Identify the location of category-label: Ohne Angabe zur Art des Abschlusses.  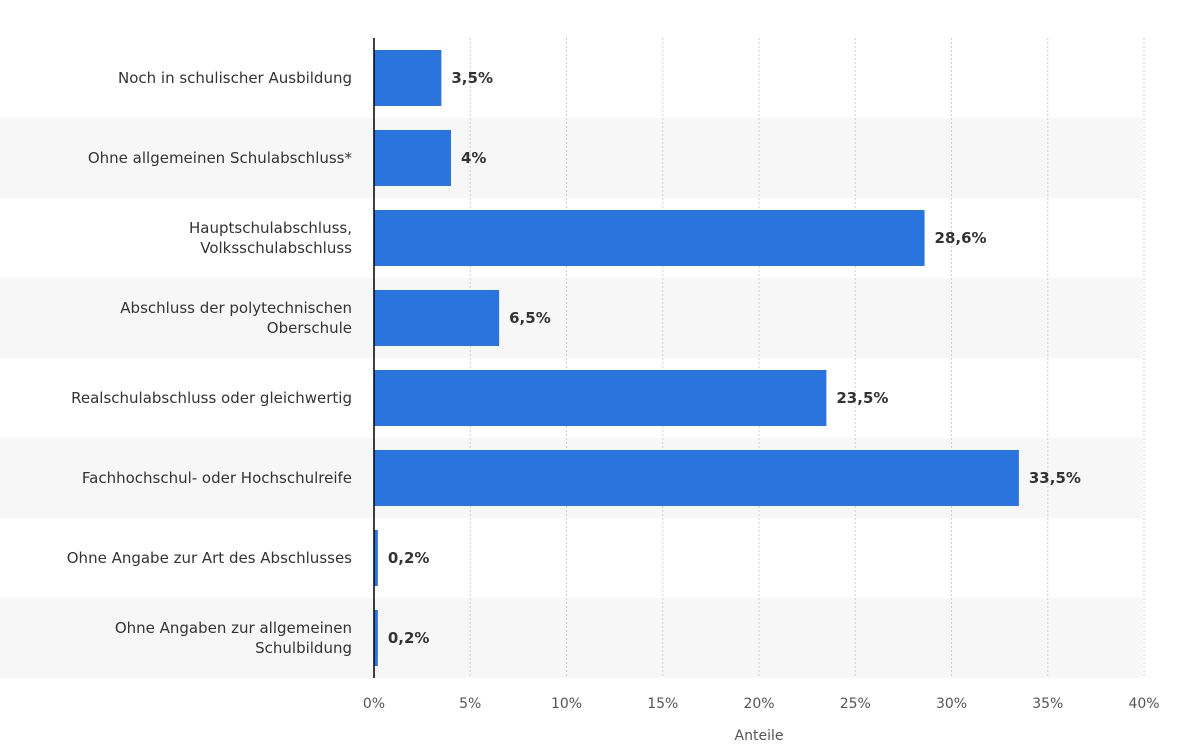
(209, 558).